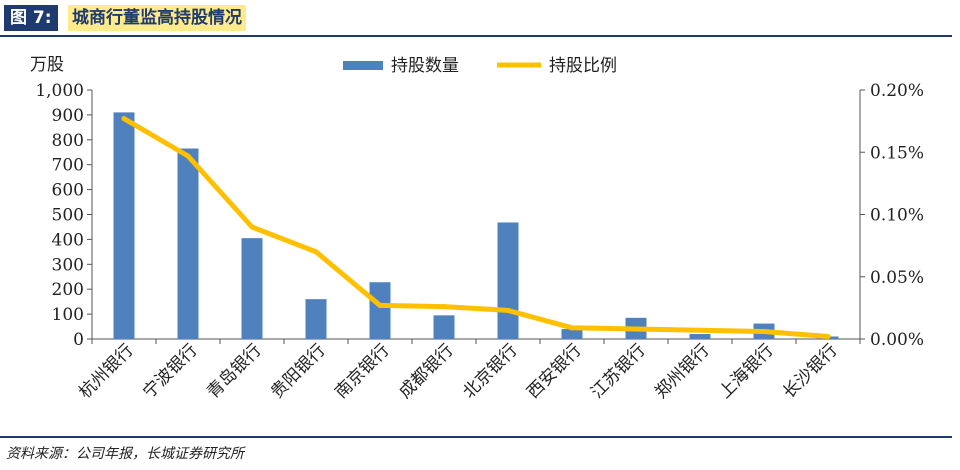  Describe the element at coordinates (554, 371) in the screenshot. I see `x-category-label: 西安银行` at that location.